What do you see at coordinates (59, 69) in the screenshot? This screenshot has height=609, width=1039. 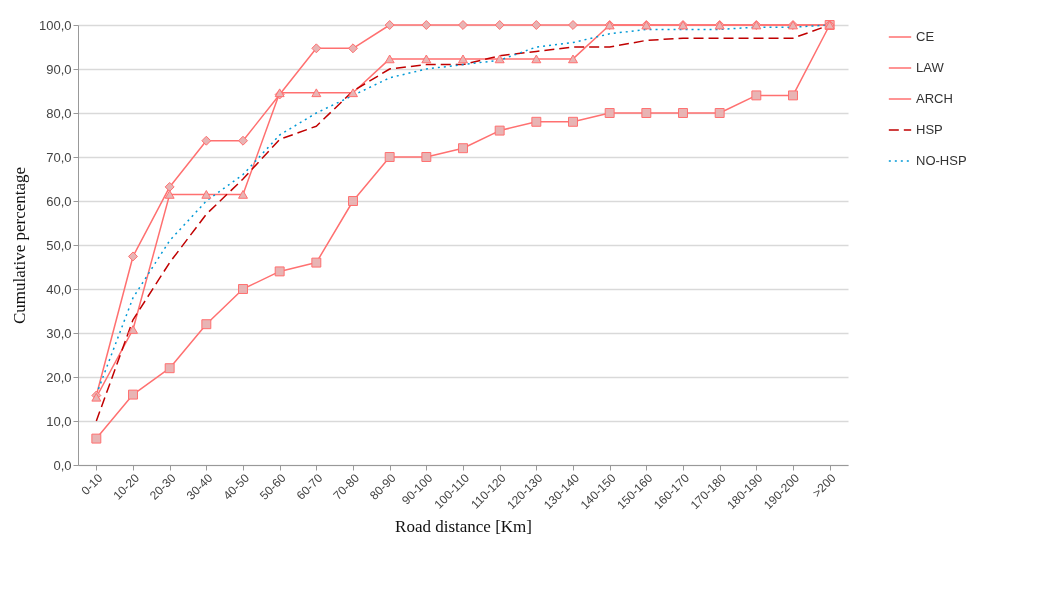 I see `y-tick-label: 90,0` at bounding box center [59, 69].